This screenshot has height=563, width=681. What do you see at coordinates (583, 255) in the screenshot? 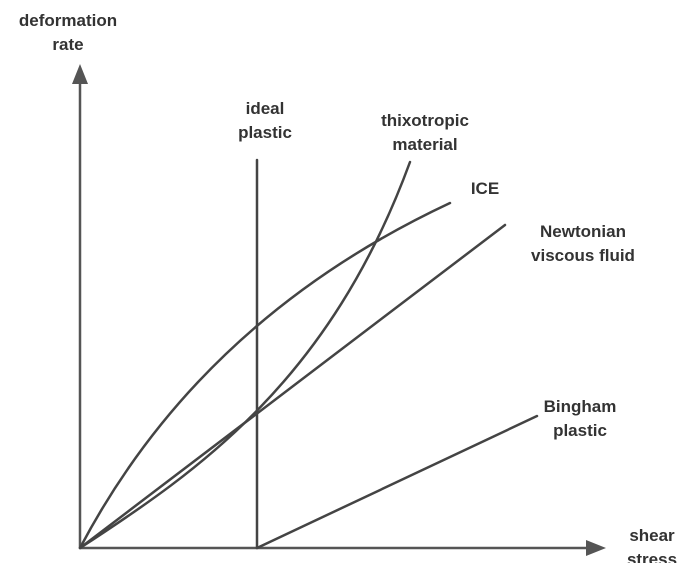
I see `curve-label: viscous fluid` at bounding box center [583, 255].